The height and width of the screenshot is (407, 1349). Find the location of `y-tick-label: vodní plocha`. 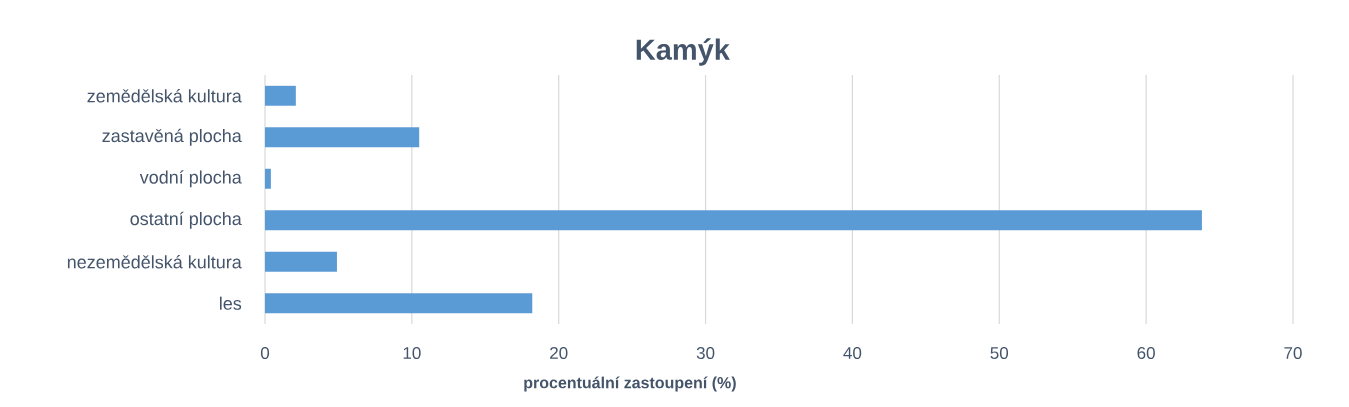

y-tick-label: vodní plocha is located at coordinates (190, 179).